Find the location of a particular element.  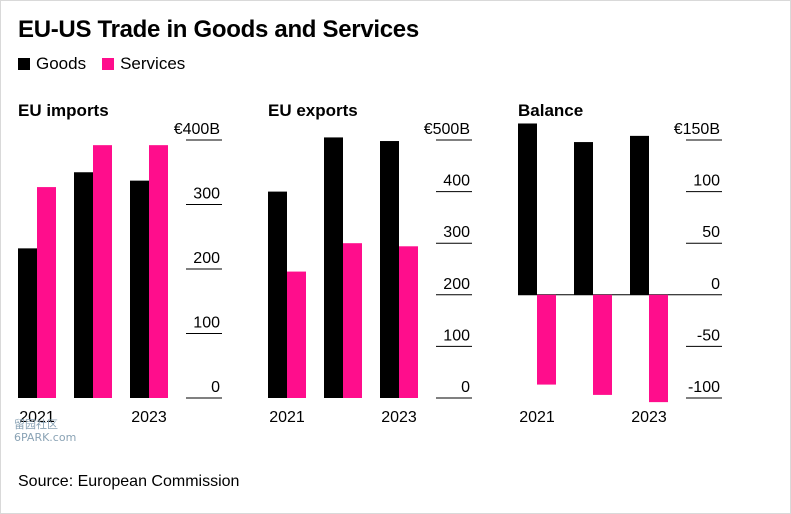

panel-1-ytick-label: 200 is located at coordinates (456, 284).